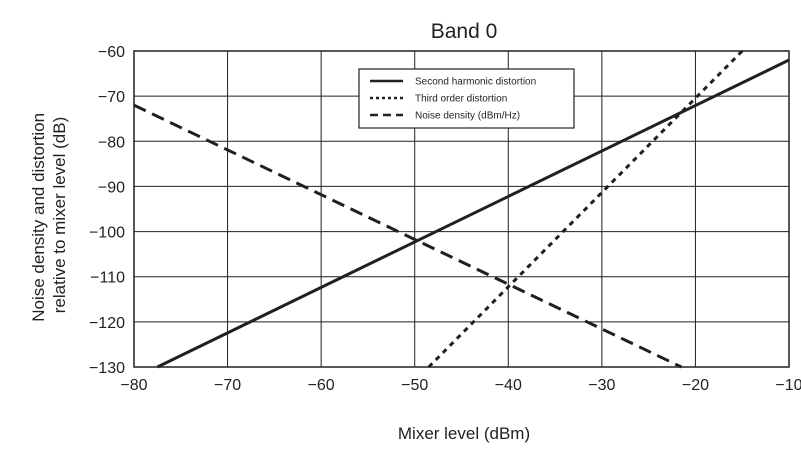  I want to click on x-tick-label: −20, so click(695, 385).